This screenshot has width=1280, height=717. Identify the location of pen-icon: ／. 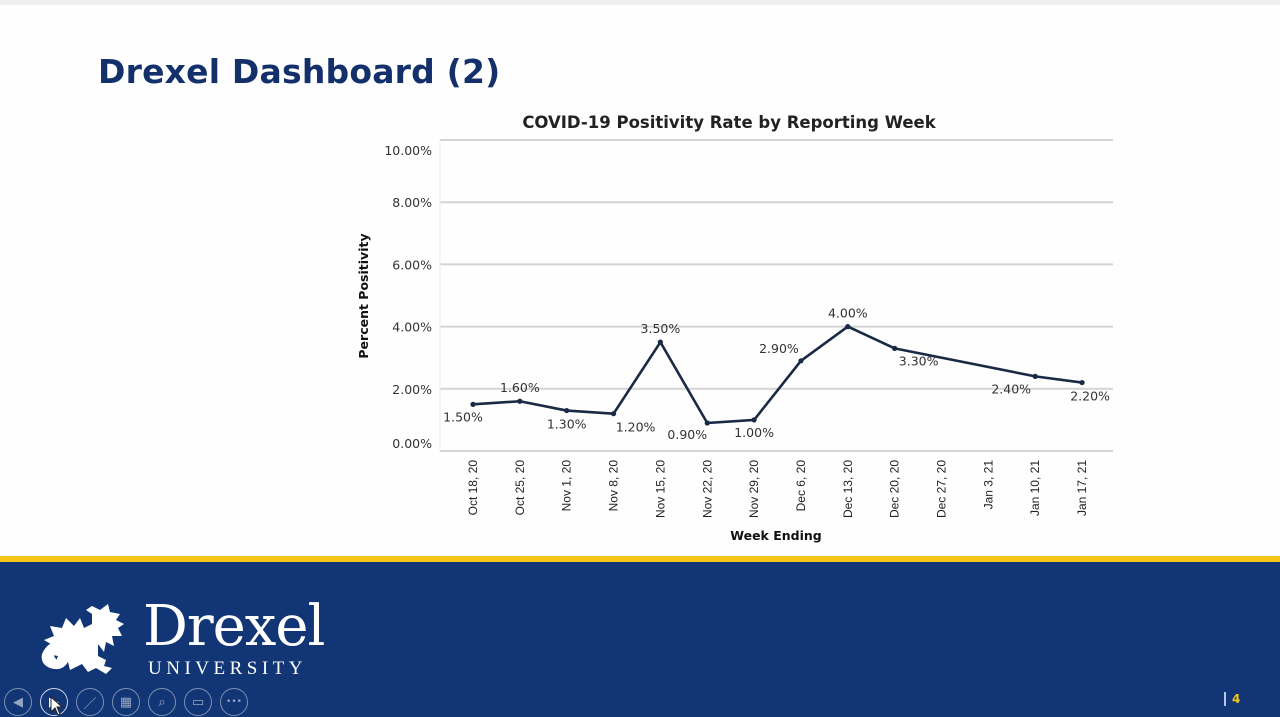
(90, 704).